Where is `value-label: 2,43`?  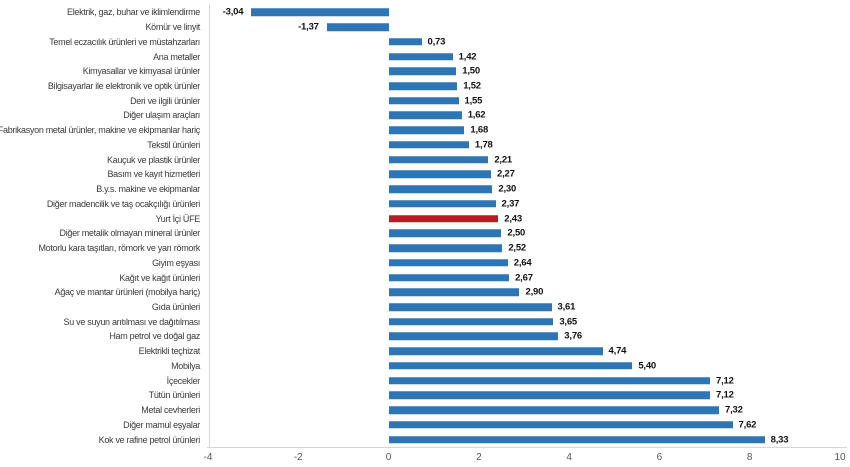 value-label: 2,43 is located at coordinates (513, 219).